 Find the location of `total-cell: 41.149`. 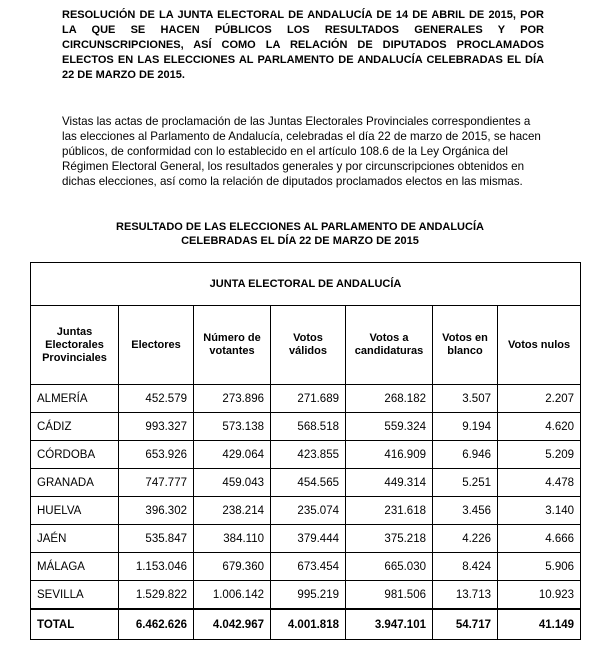

total-cell: 41.149 is located at coordinates (539, 624).